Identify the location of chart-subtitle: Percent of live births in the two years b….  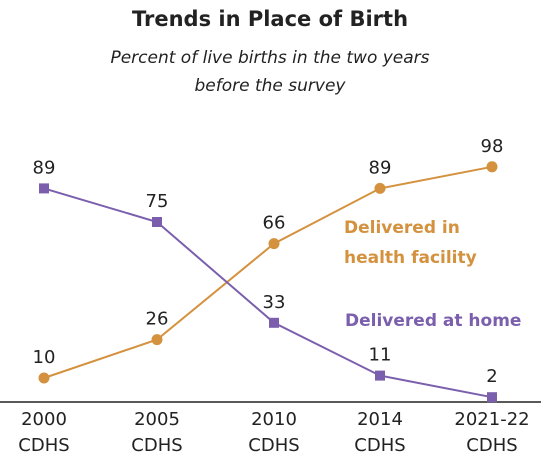
(269, 72).